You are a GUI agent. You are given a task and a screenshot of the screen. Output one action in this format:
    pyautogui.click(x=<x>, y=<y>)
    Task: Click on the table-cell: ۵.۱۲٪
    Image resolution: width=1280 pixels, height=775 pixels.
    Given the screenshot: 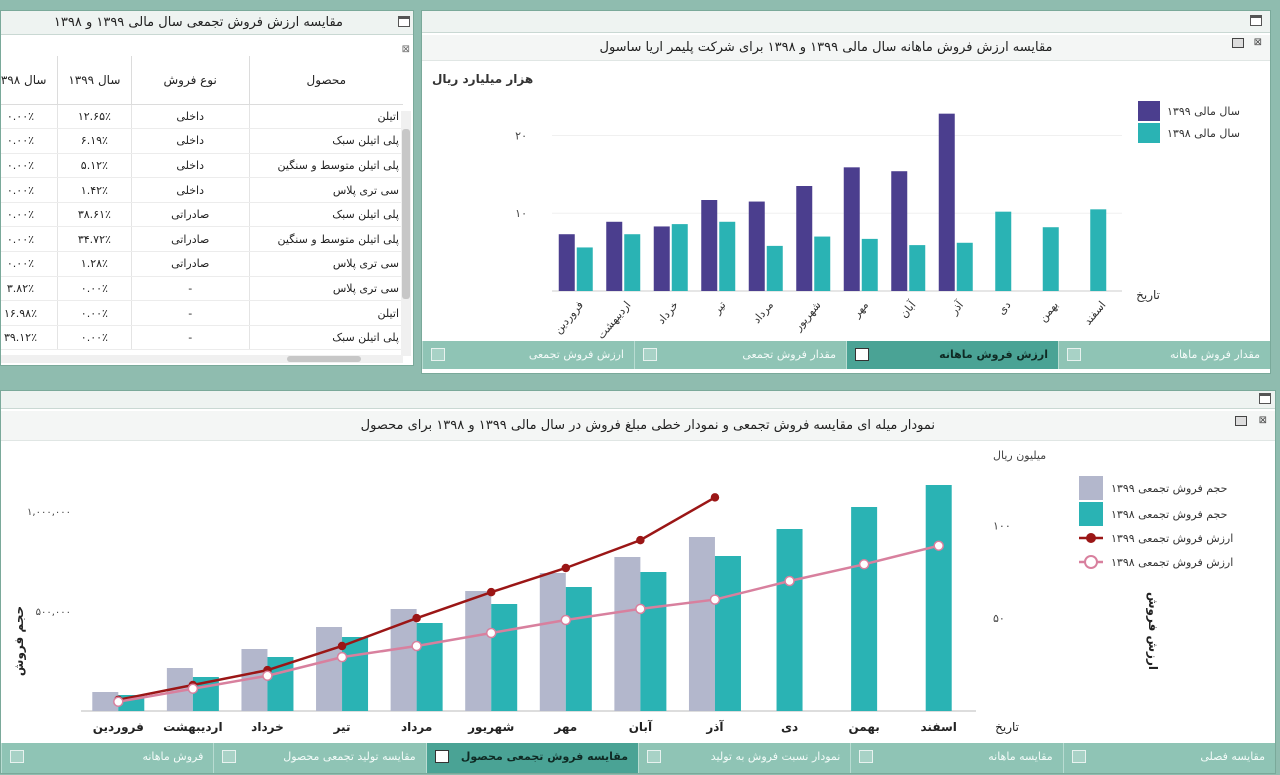 What is the action you would take?
    pyautogui.click(x=94, y=166)
    